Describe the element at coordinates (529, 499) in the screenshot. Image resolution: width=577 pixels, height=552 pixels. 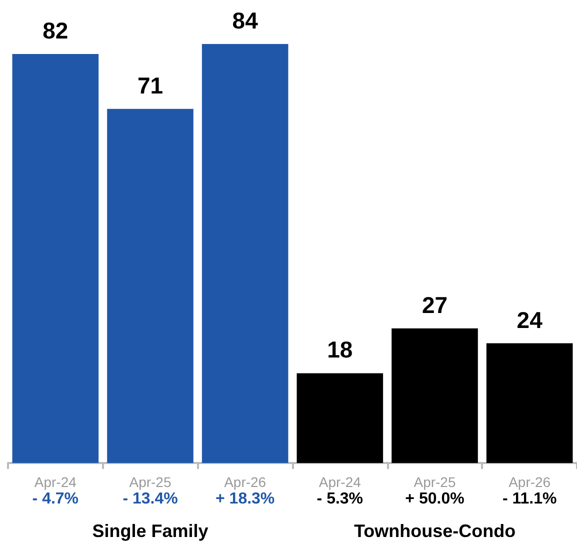
I see `text: - 11.1%` at that location.